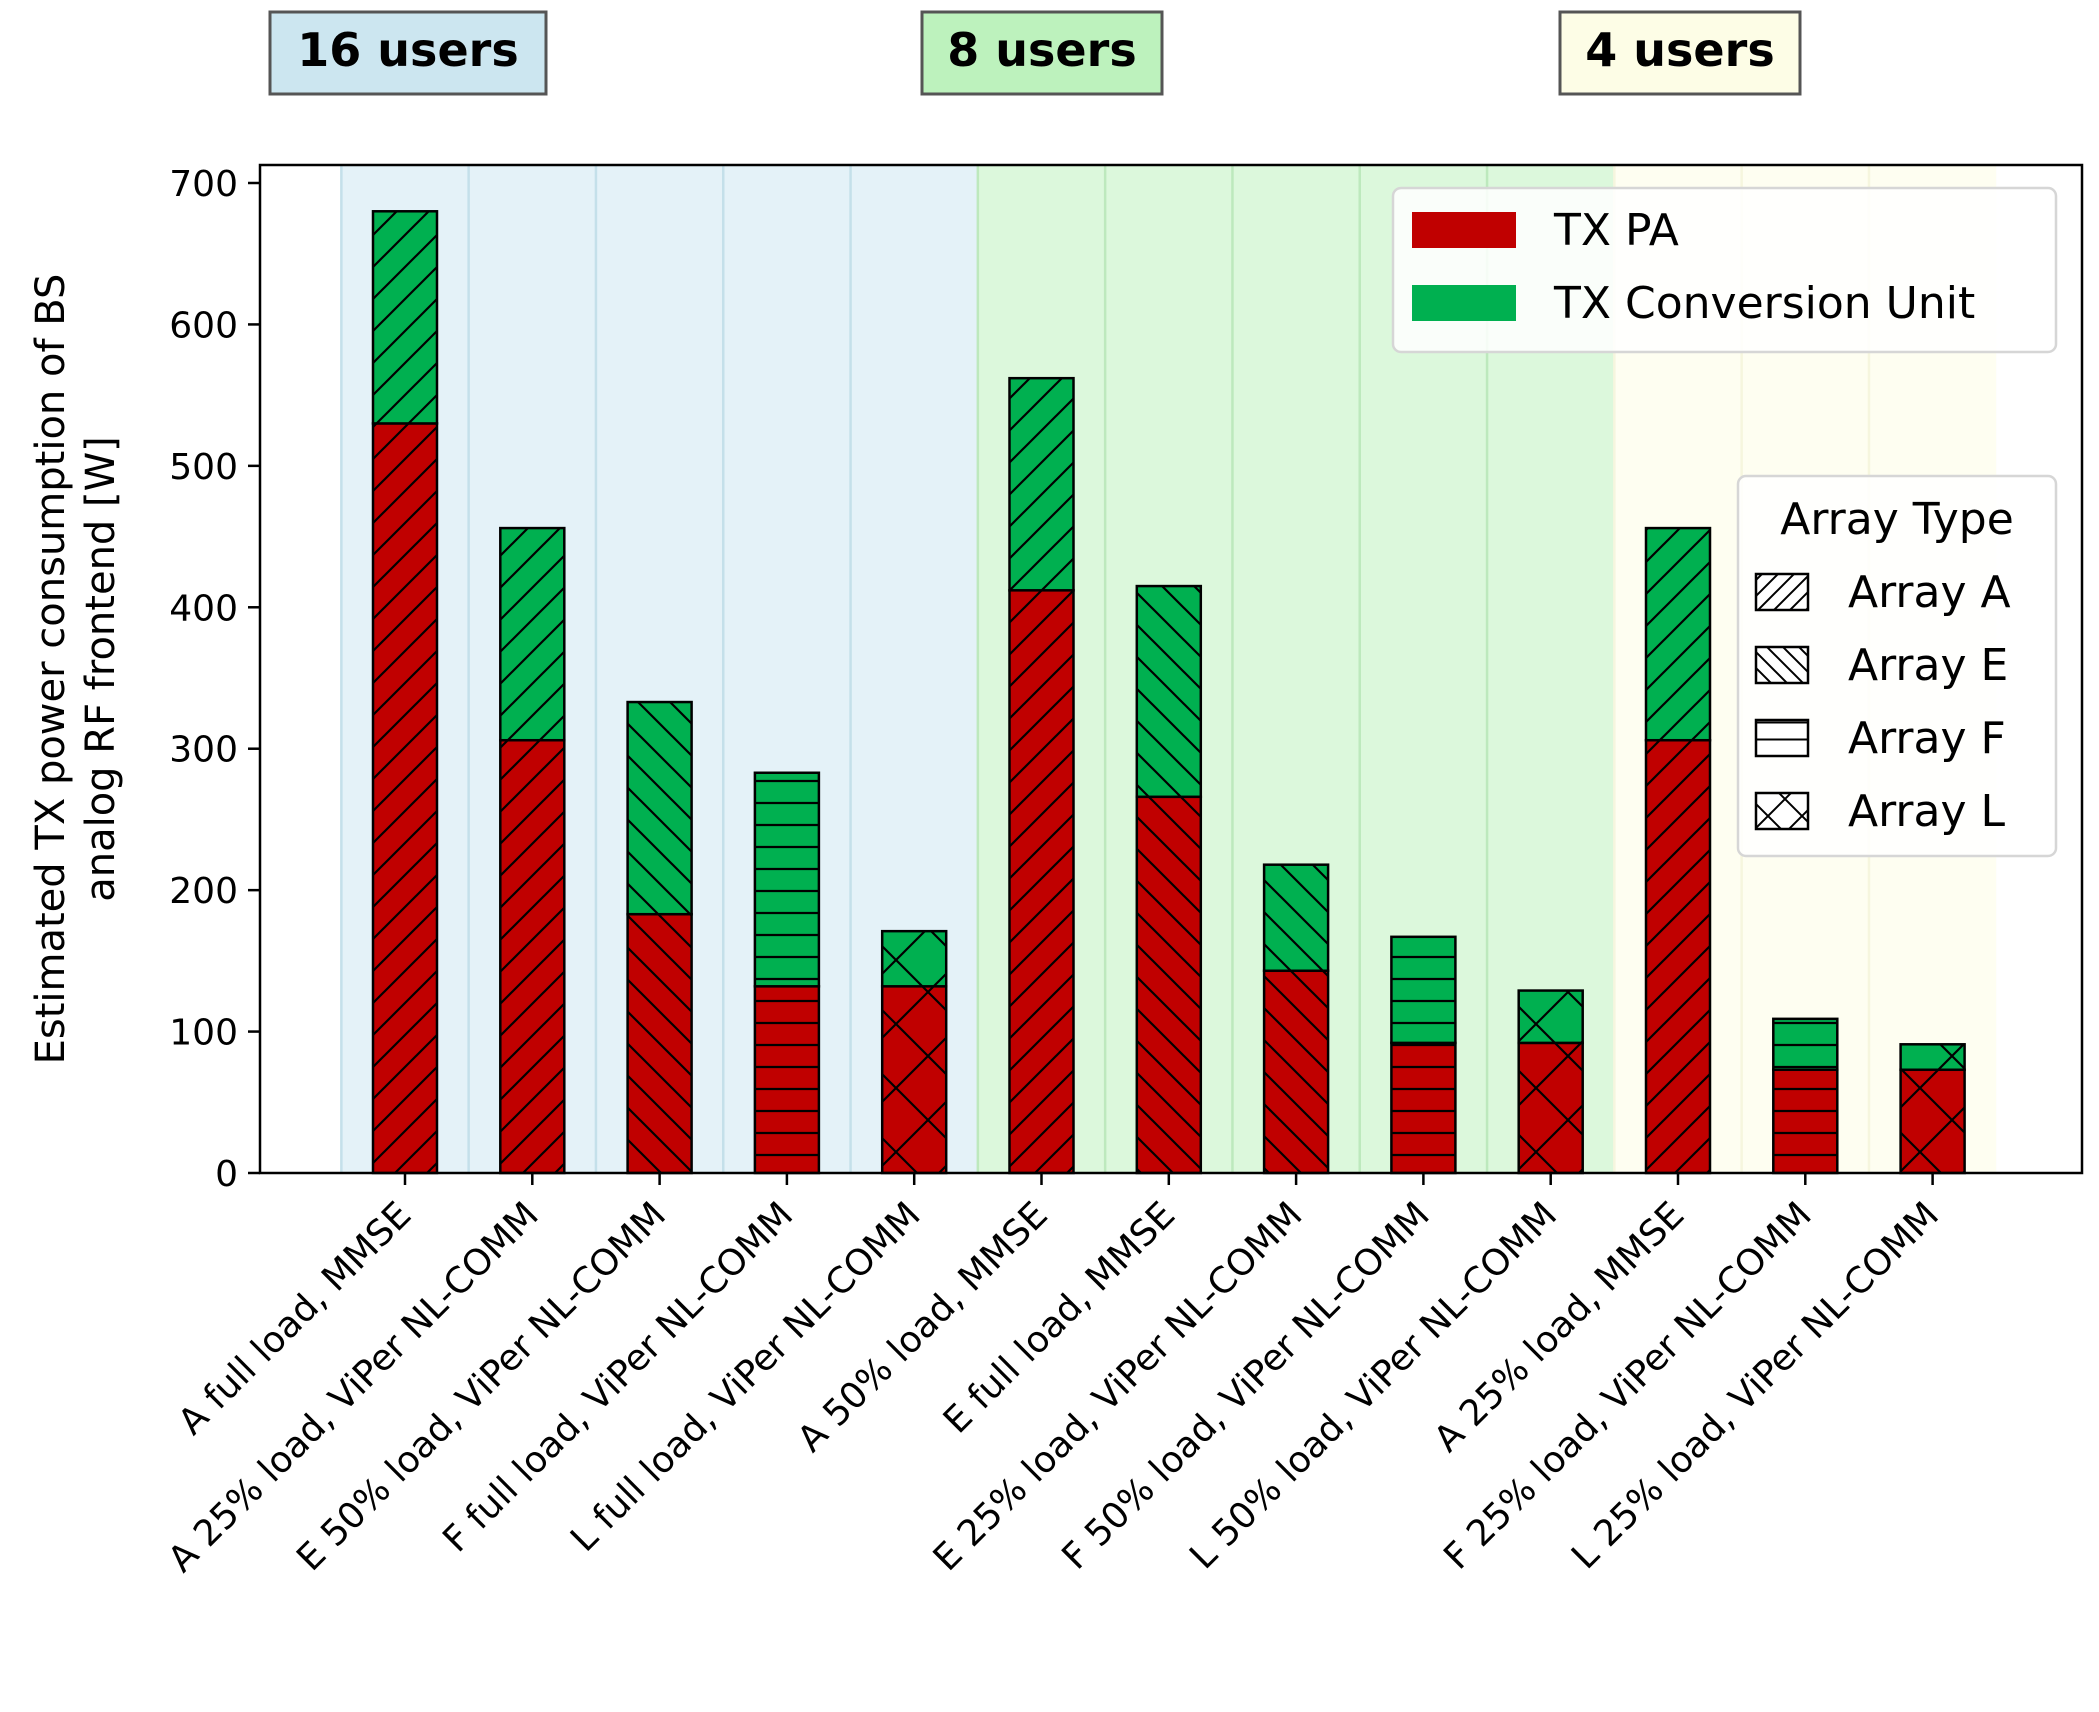 This screenshot has height=1712, width=2099. I want to click on y-tick-label: 0, so click(226, 1174).